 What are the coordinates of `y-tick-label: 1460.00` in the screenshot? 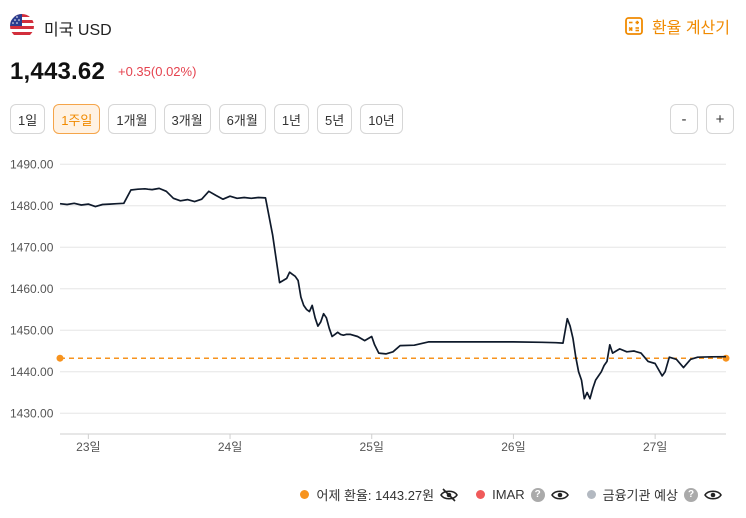 It's located at (32, 289).